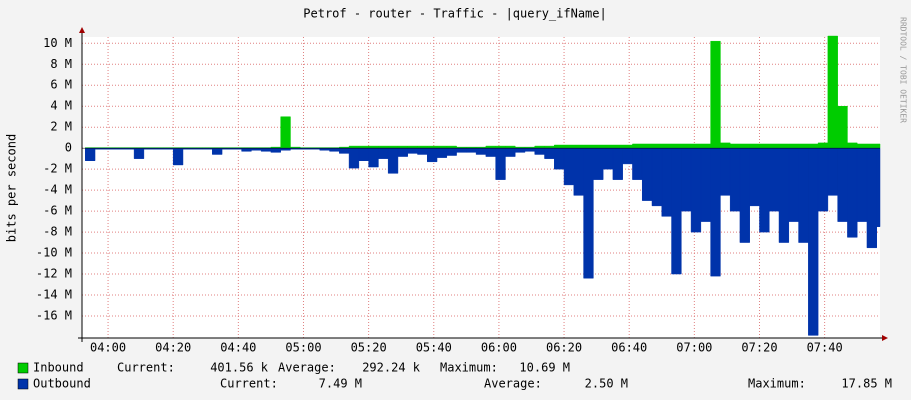 Image resolution: width=911 pixels, height=400 pixels. I want to click on x-tick-label: 06:00, so click(499, 348).